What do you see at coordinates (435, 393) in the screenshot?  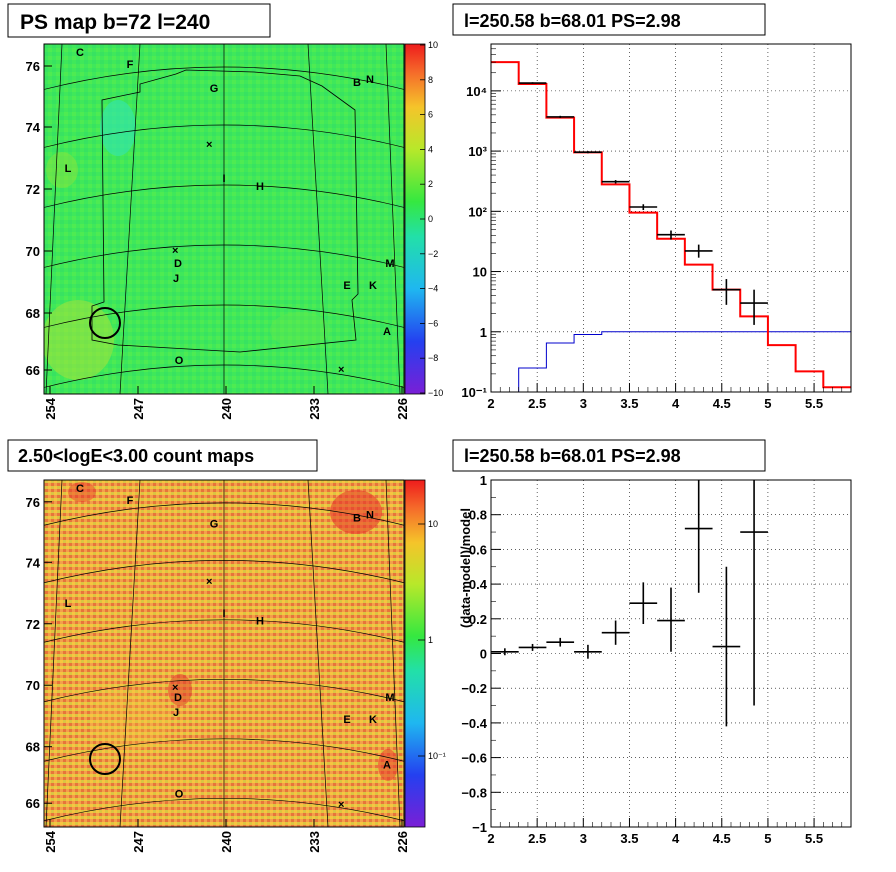 I see `colorbar-tick-label: −10` at bounding box center [435, 393].